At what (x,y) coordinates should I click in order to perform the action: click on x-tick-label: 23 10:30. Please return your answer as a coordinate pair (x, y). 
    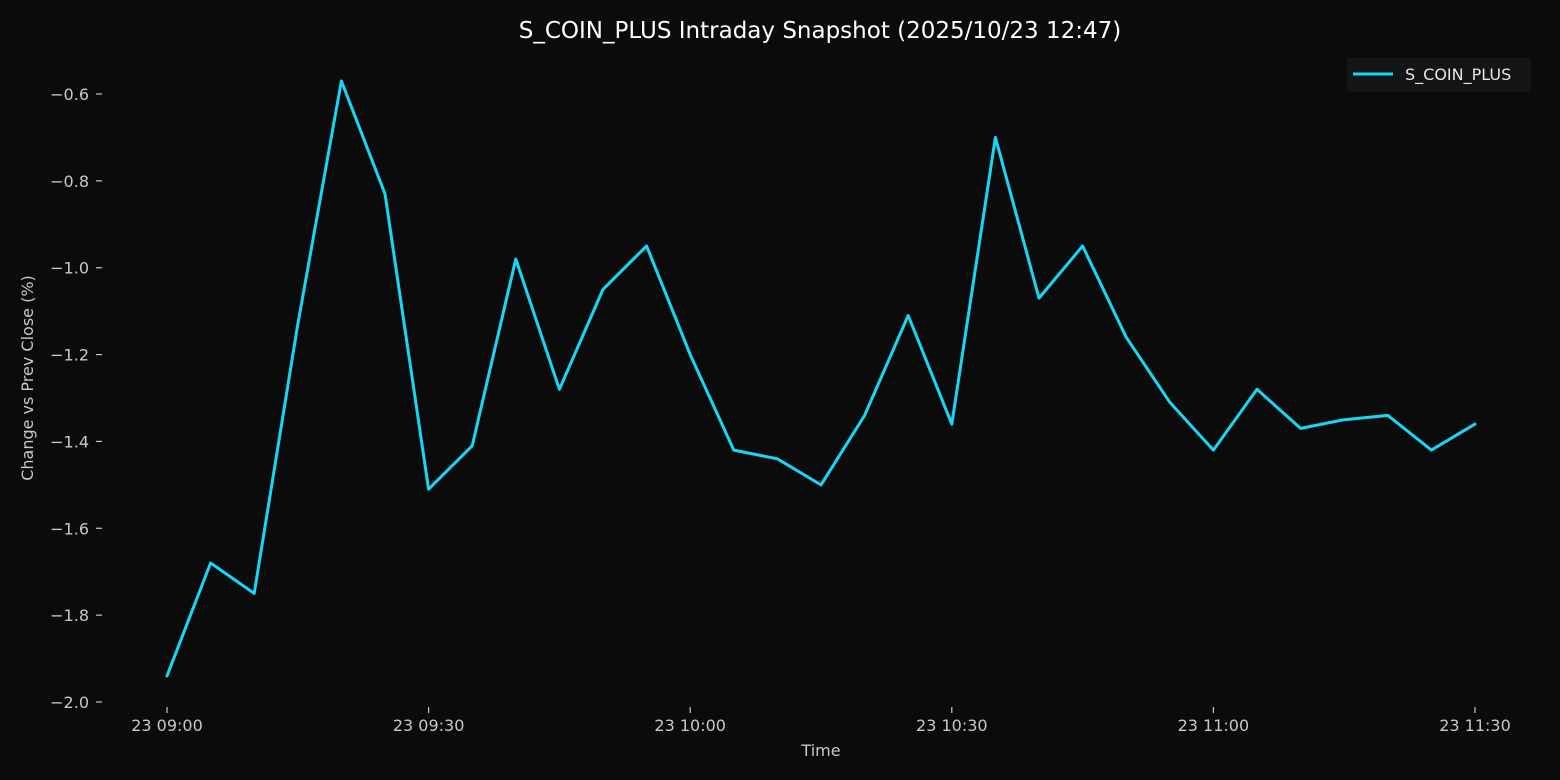
    Looking at the image, I should click on (952, 725).